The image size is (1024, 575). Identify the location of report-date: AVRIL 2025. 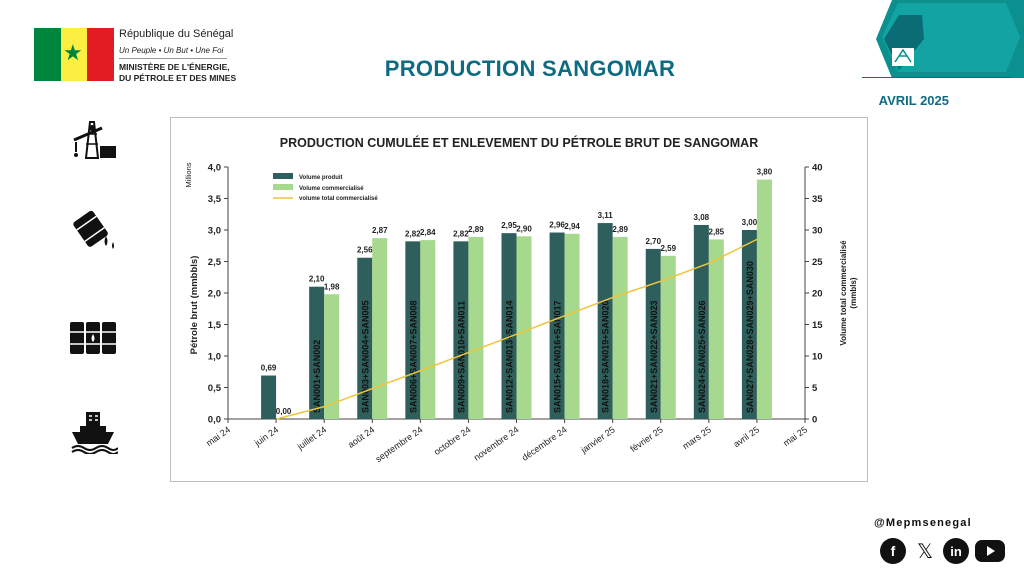
(913, 100).